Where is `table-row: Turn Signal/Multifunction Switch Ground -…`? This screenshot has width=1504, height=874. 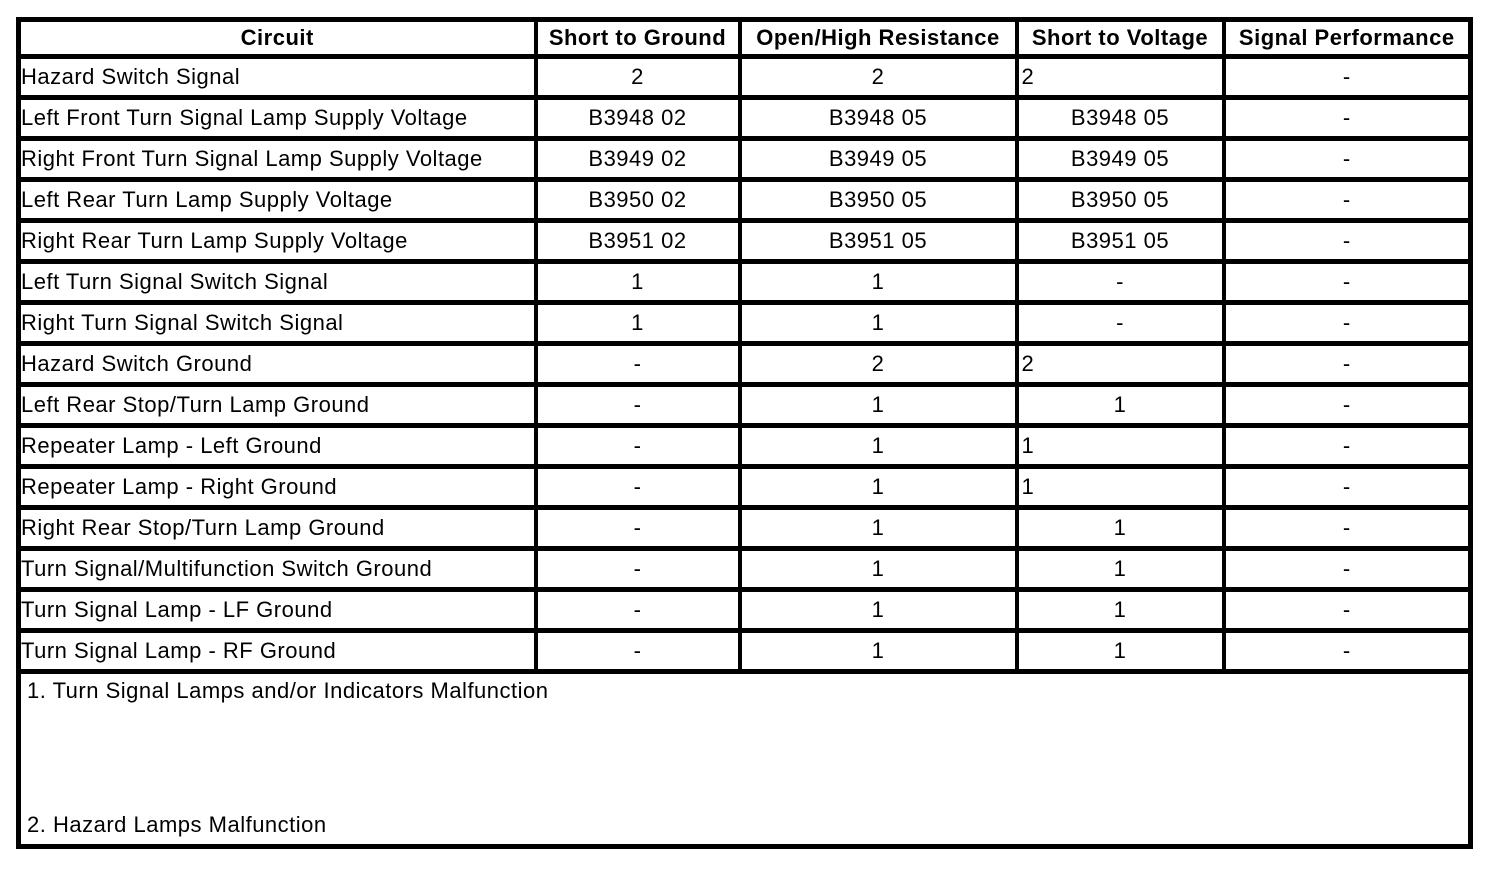
table-row: Turn Signal/Multifunction Switch Ground -… is located at coordinates (744, 569).